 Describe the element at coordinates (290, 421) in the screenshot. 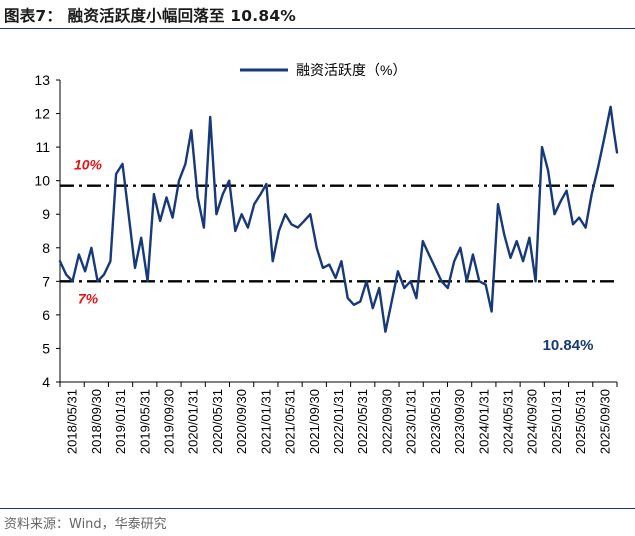

I see `x-tick-label: 2021/05/31` at that location.